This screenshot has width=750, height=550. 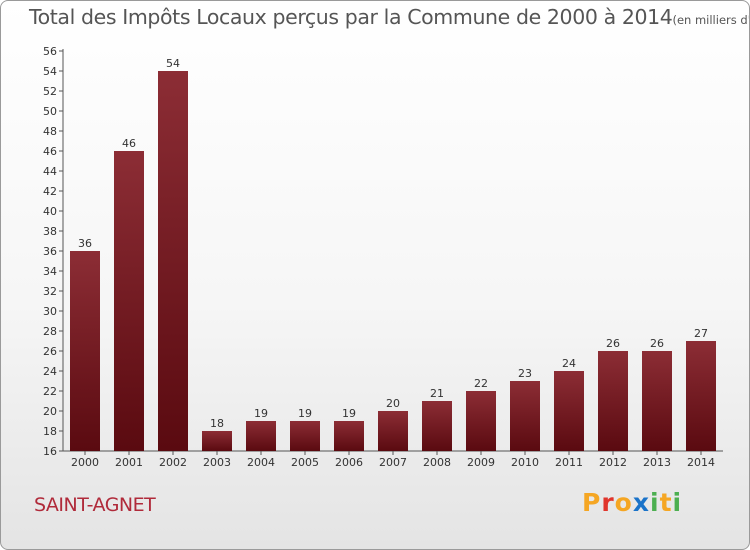 I want to click on y-tick-label: 38, so click(x=50, y=231).